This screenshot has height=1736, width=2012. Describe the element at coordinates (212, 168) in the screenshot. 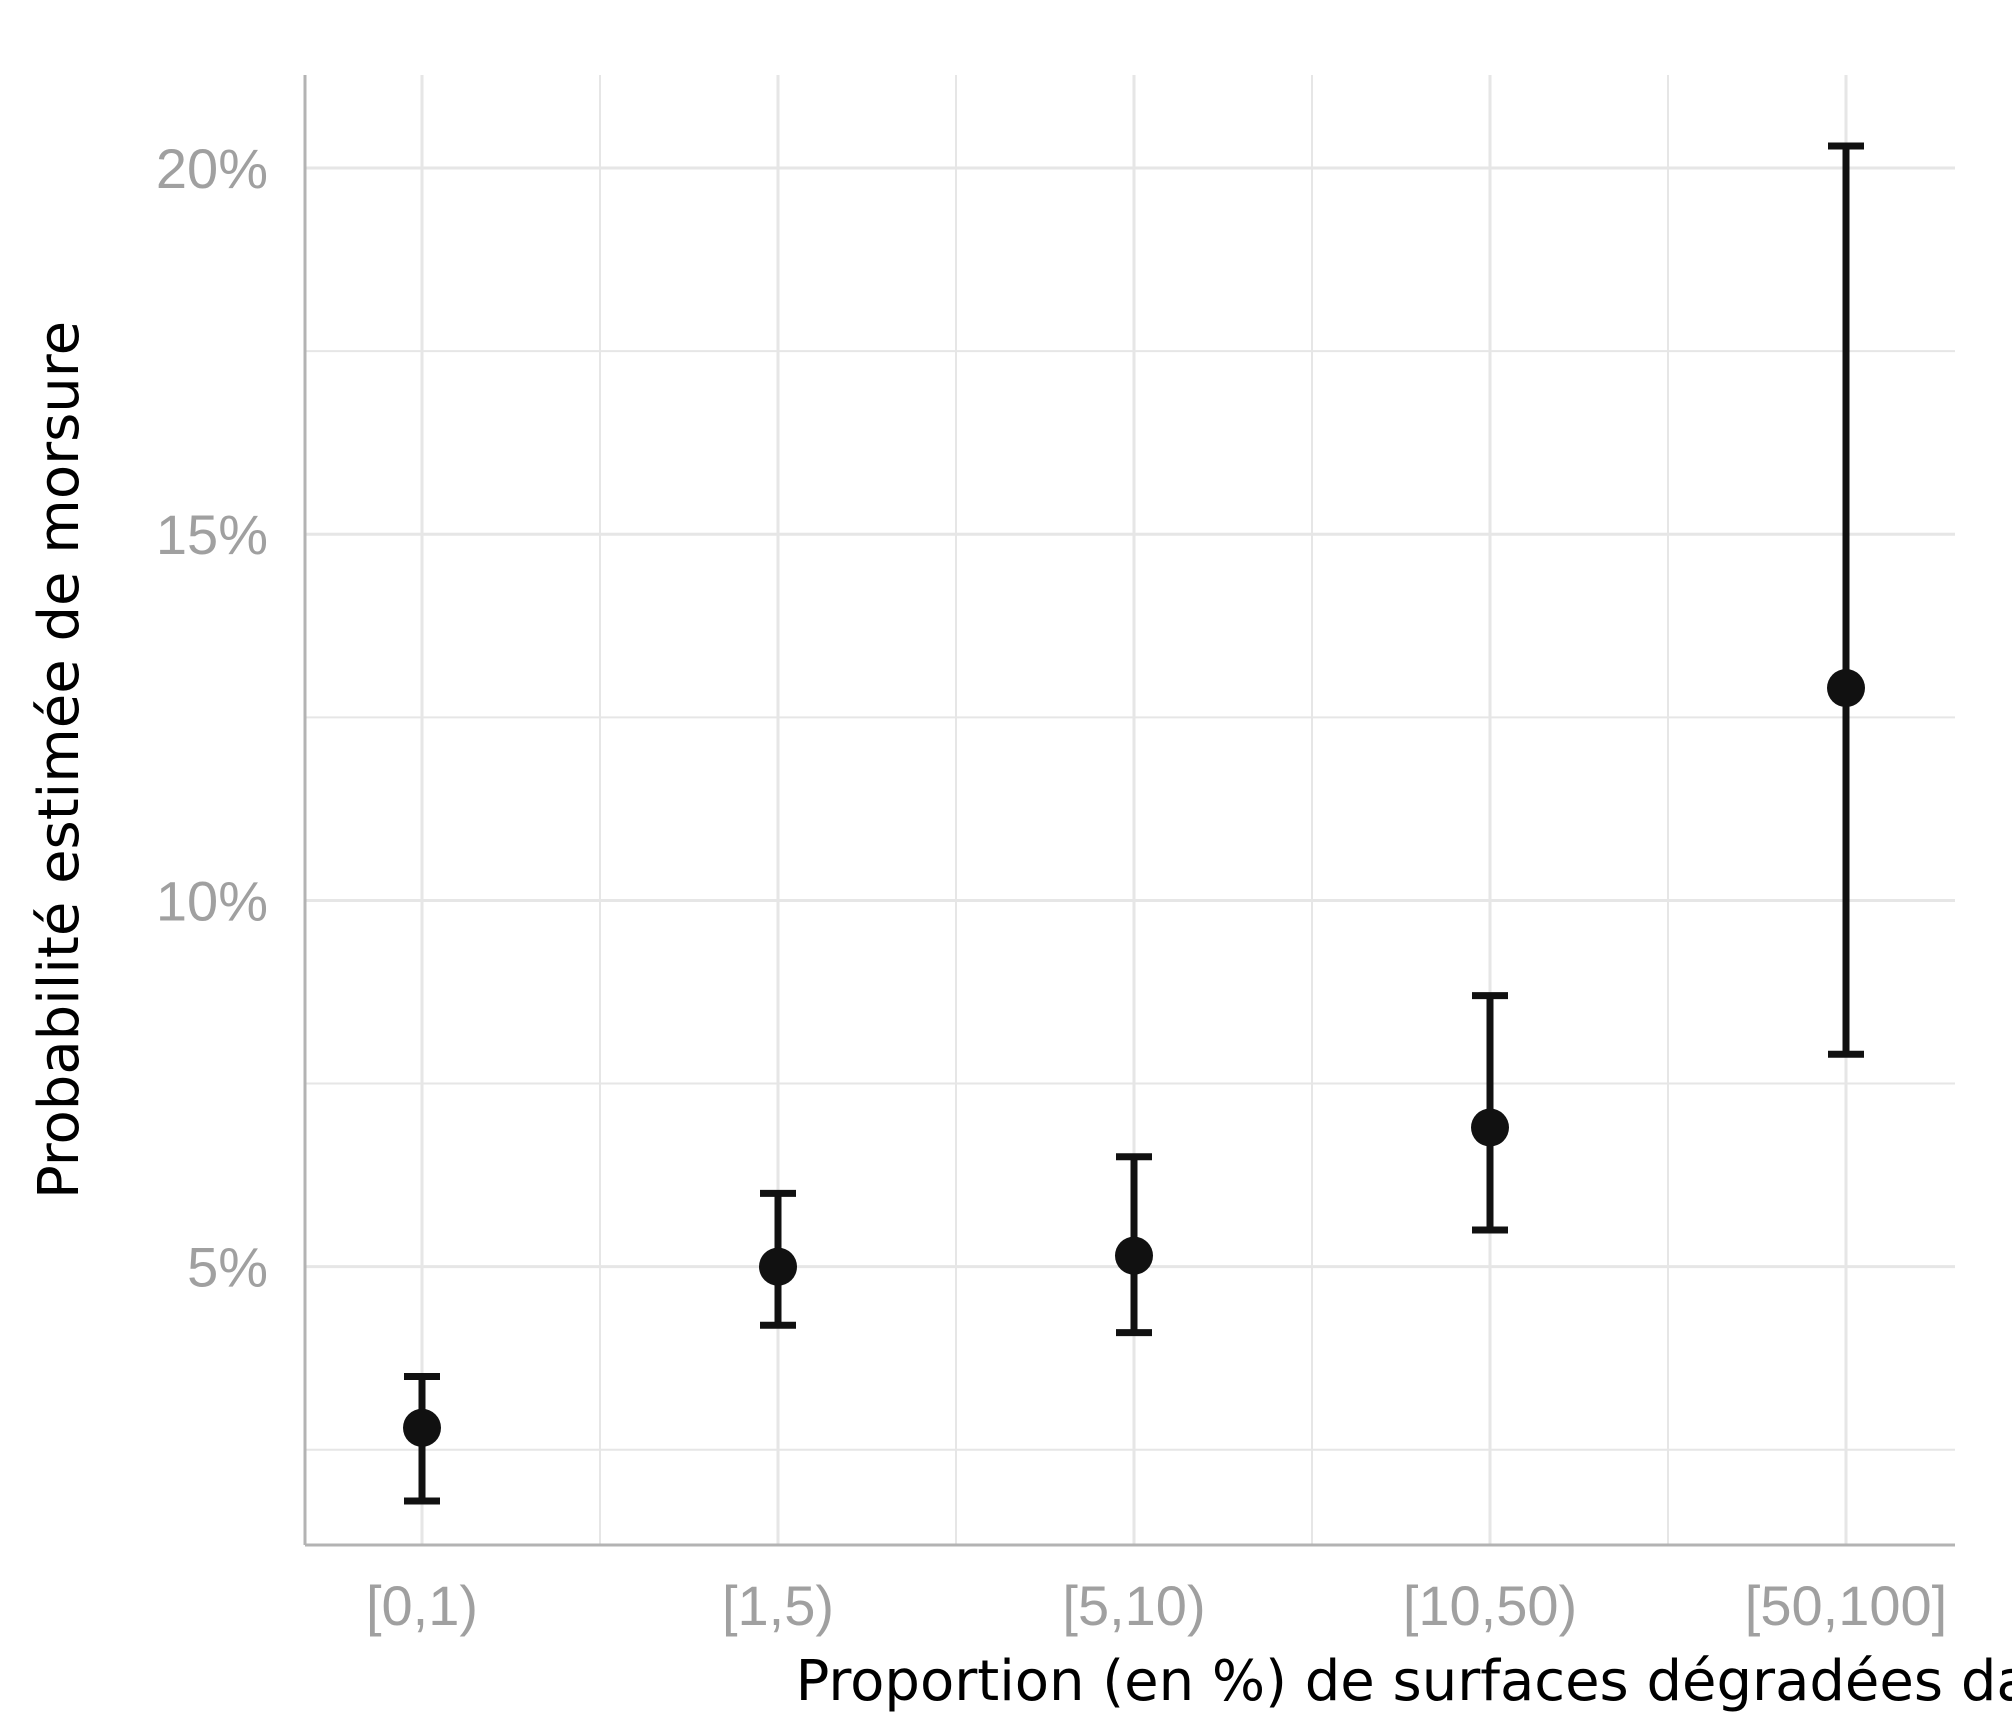

I see `y-tick-label: 20%` at that location.